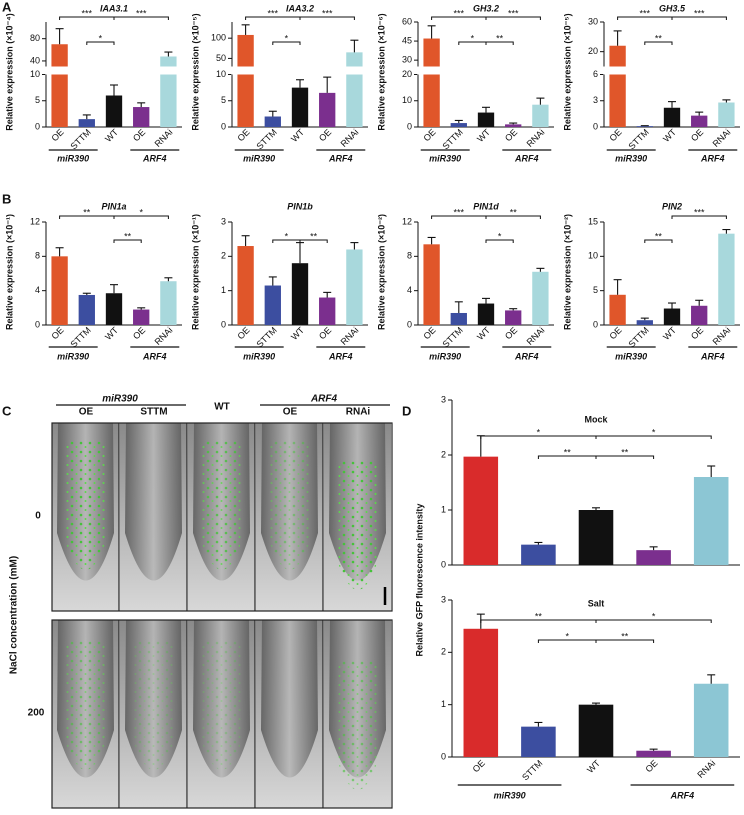  Describe the element at coordinates (593, 256) in the screenshot. I see `y-tick-label: 10` at that location.